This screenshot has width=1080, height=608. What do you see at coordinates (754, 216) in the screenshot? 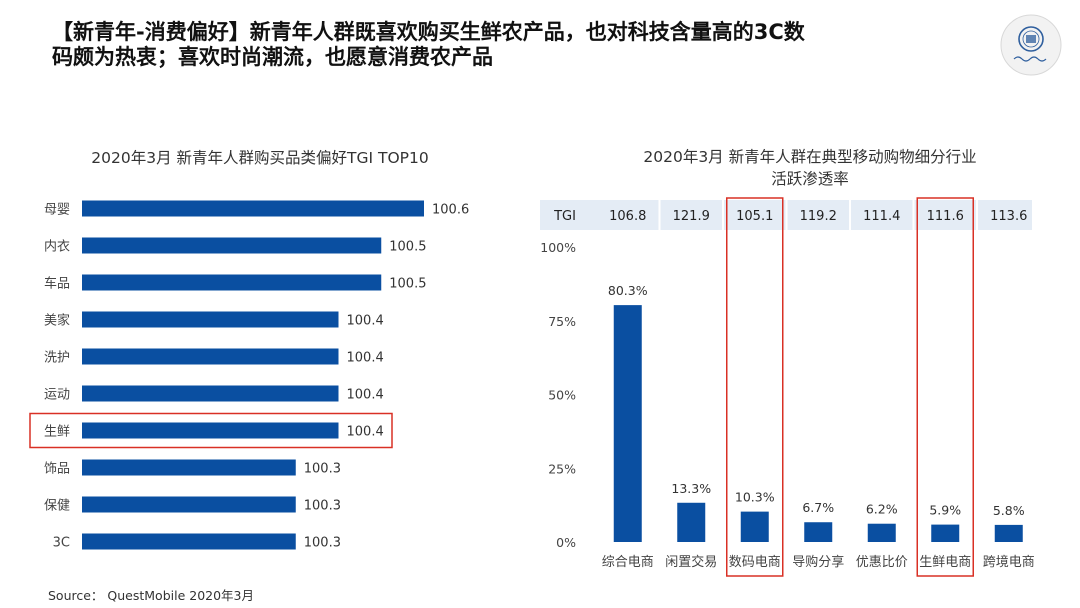
I see `tgi-value: 105.1` at bounding box center [754, 216].